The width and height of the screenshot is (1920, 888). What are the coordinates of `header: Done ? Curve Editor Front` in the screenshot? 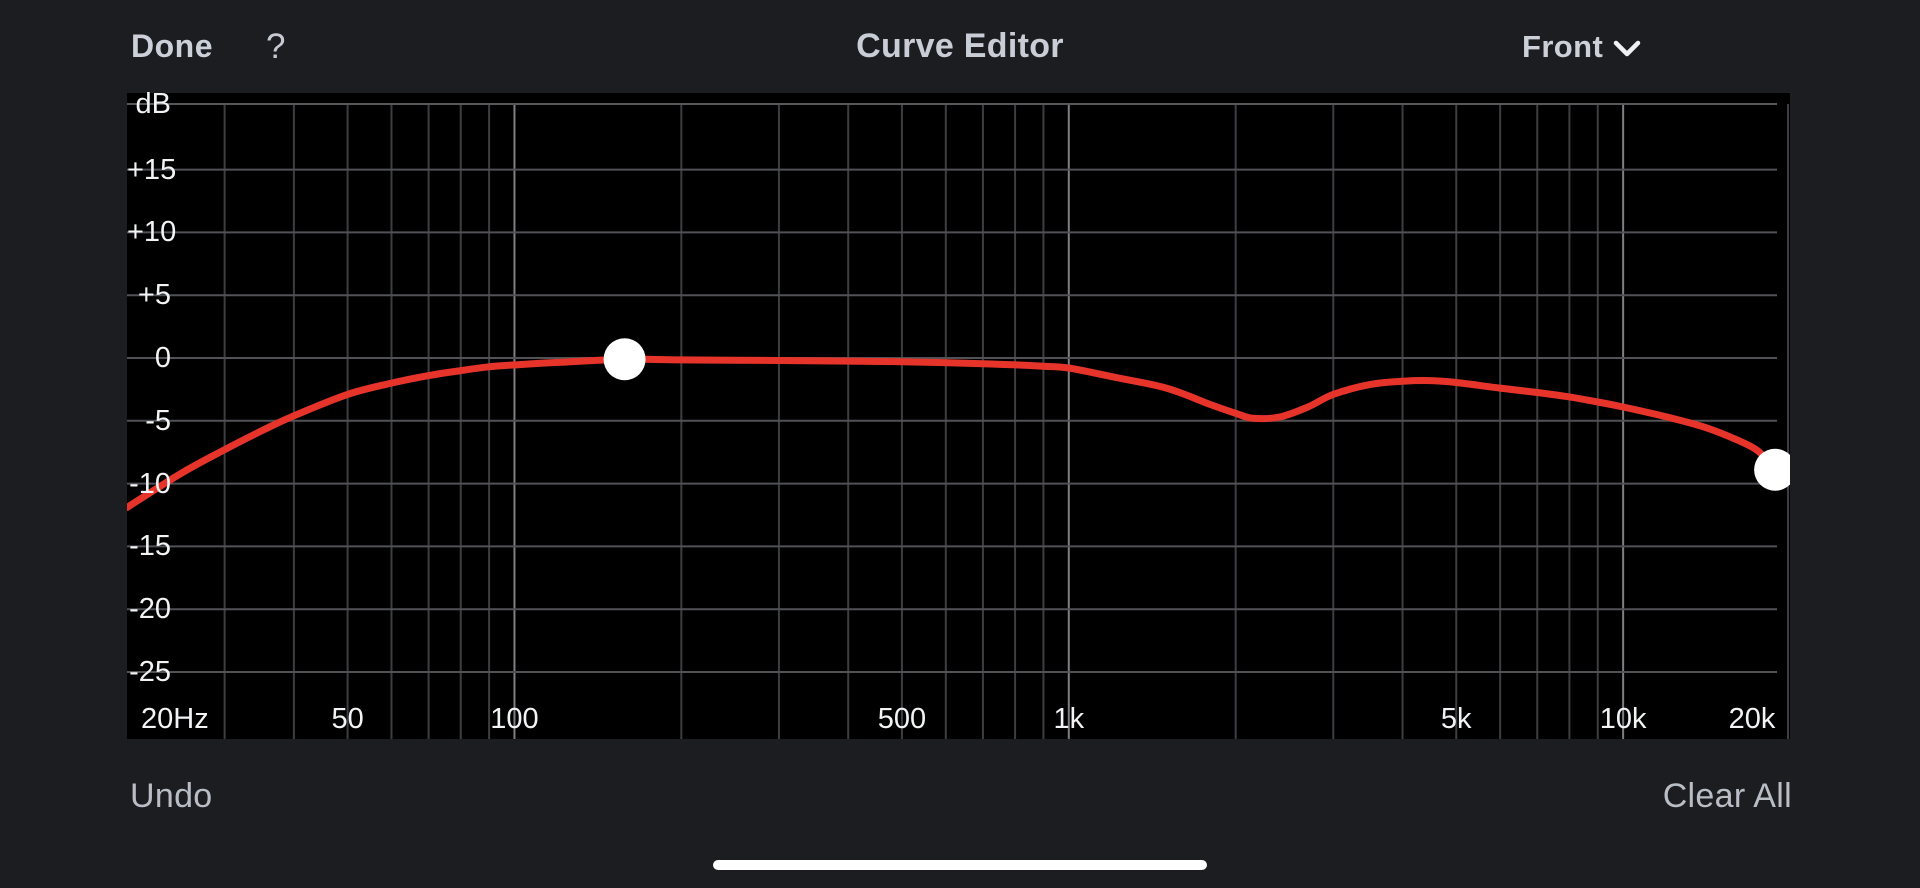 It's located at (960, 46).